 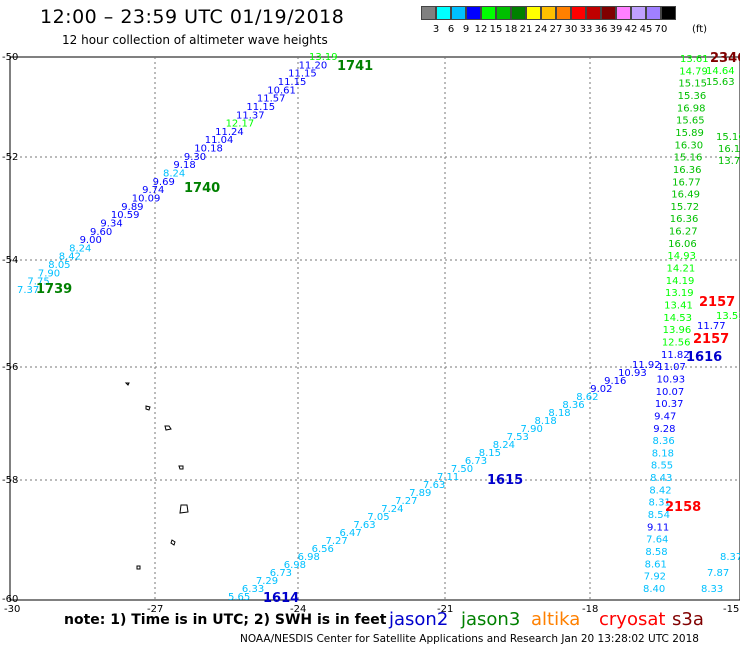 I want to click on swh-value: 16.98, so click(x=691, y=108).